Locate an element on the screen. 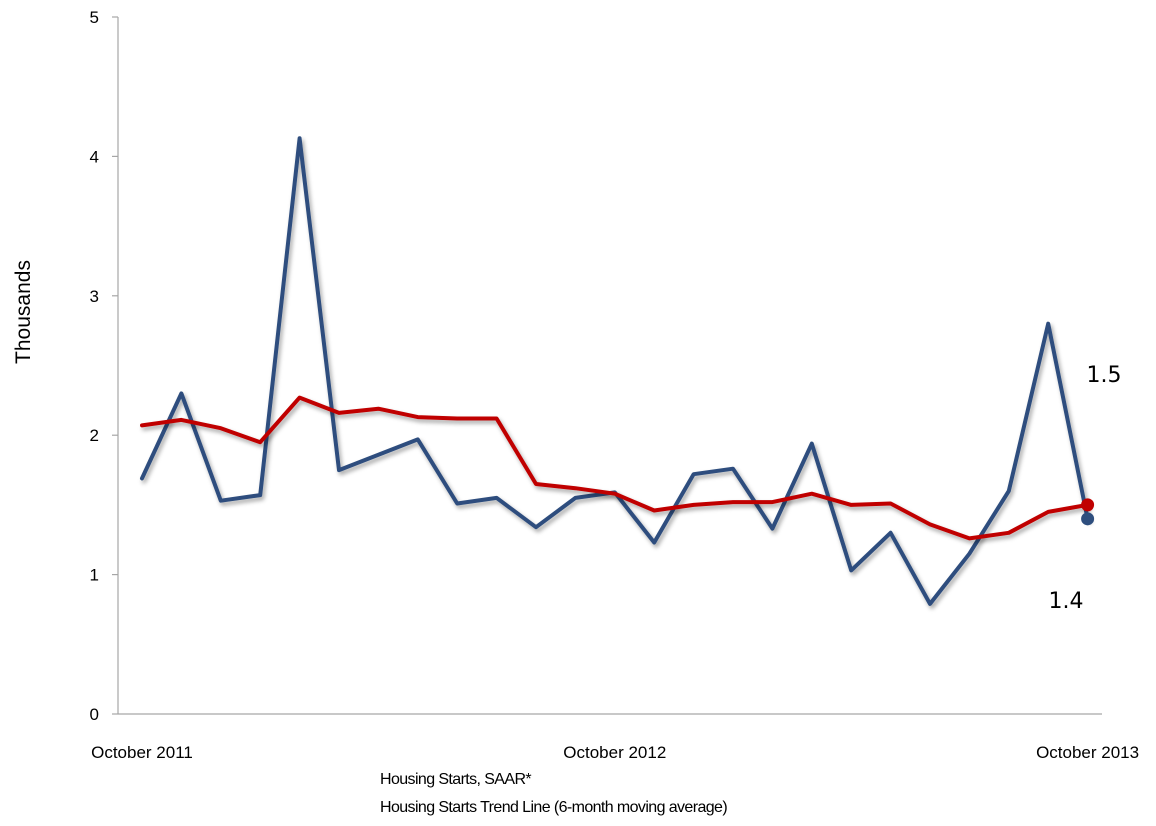 This screenshot has width=1156, height=826. y-tick-label: 1 is located at coordinates (94, 575).